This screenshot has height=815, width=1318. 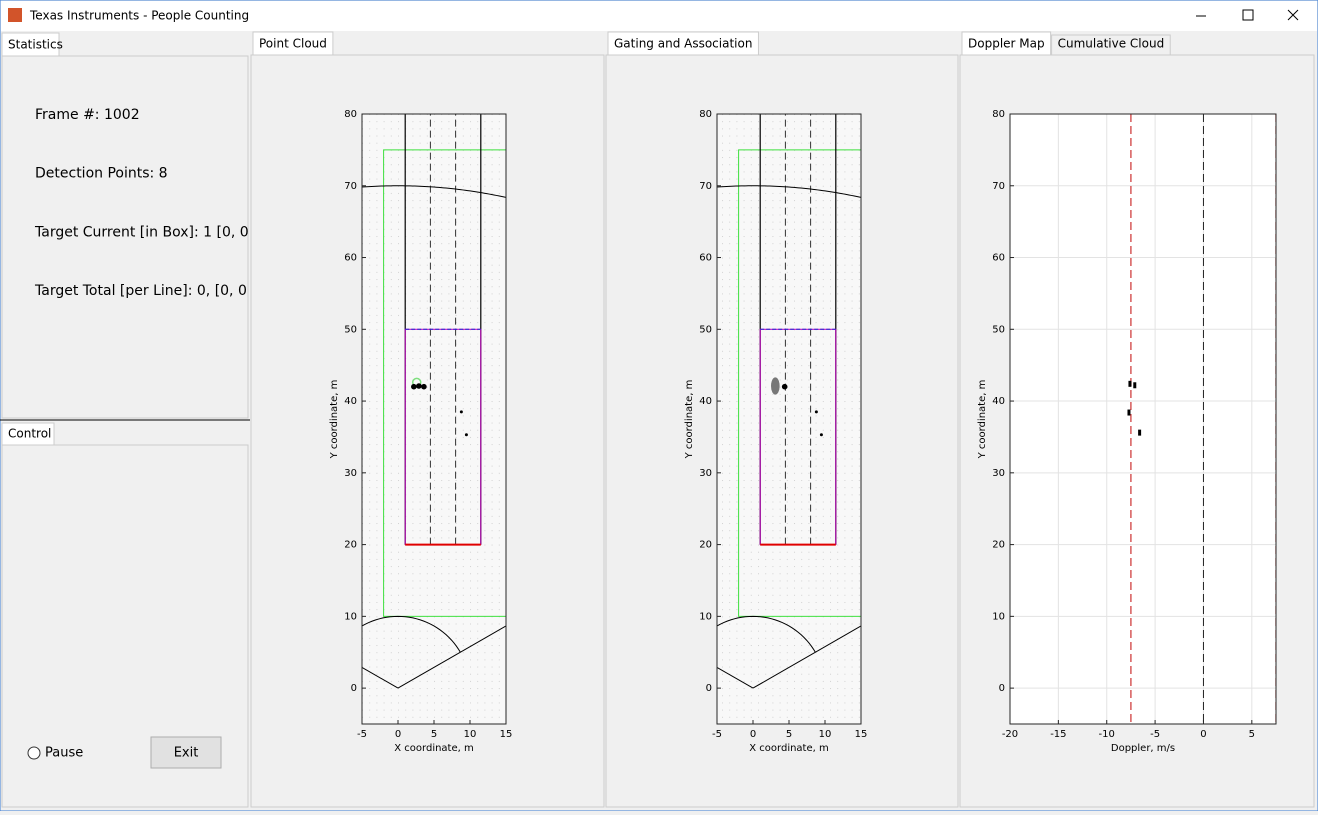 What do you see at coordinates (1107, 734) in the screenshot?
I see `x-tick-label: -10` at bounding box center [1107, 734].